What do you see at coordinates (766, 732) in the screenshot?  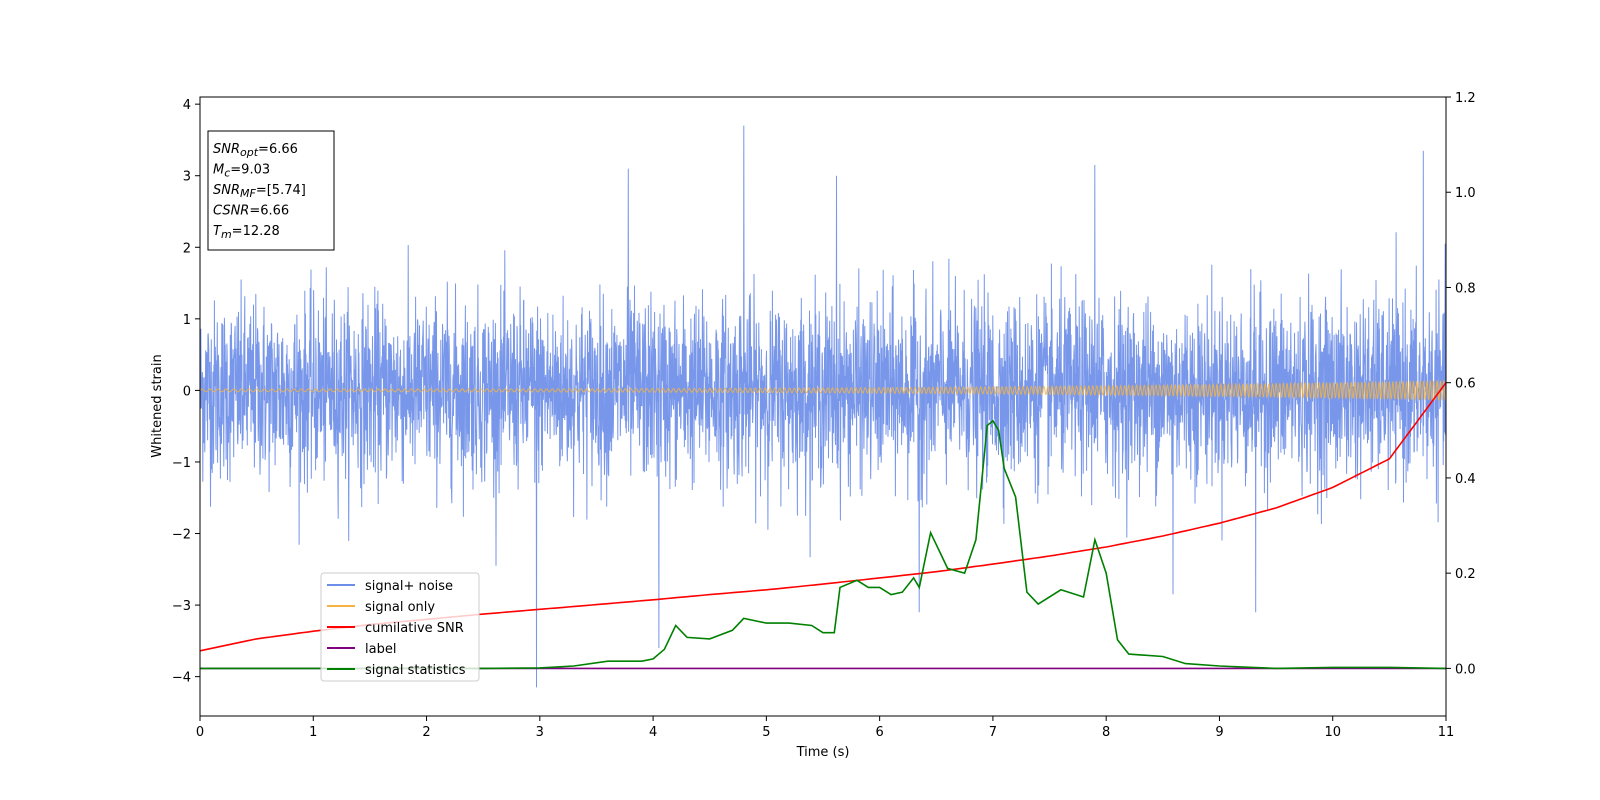 I see `x-tick-label: 5` at bounding box center [766, 732].